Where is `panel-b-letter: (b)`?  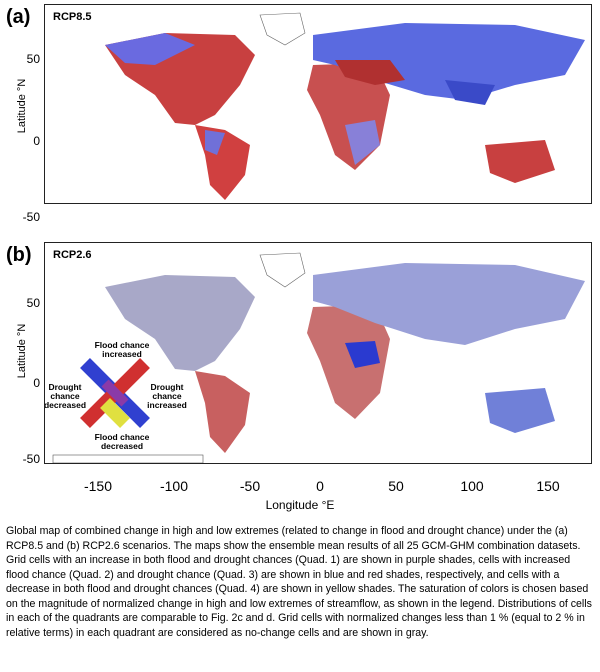 panel-b-letter: (b) is located at coordinates (19, 255).